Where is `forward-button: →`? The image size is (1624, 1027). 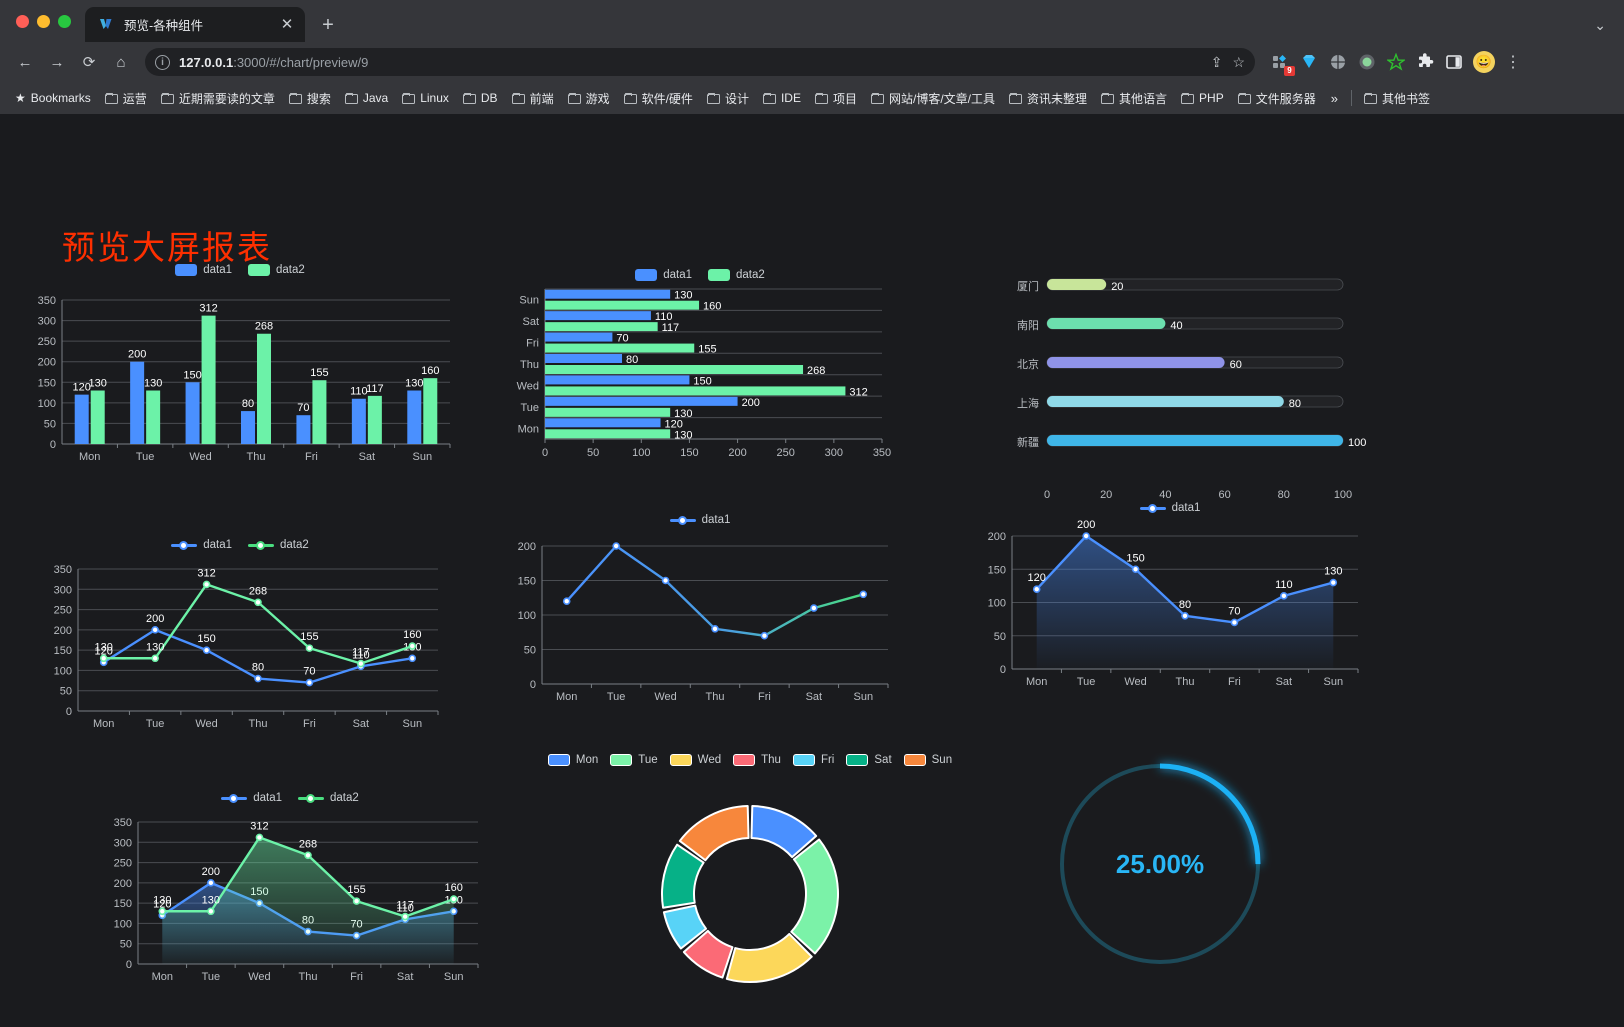 forward-button: → is located at coordinates (57, 62).